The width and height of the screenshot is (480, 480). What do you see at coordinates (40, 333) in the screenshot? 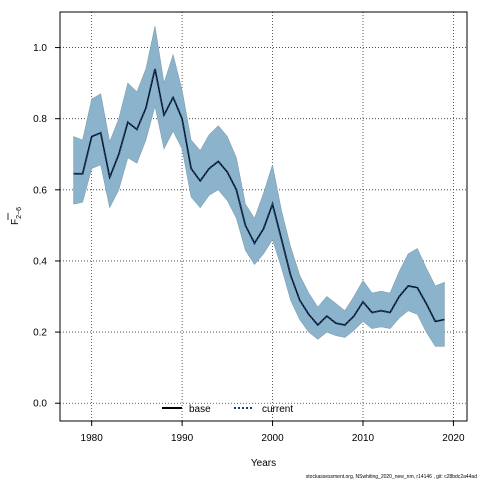
I see `y-tick-label: 0.2` at bounding box center [40, 333].